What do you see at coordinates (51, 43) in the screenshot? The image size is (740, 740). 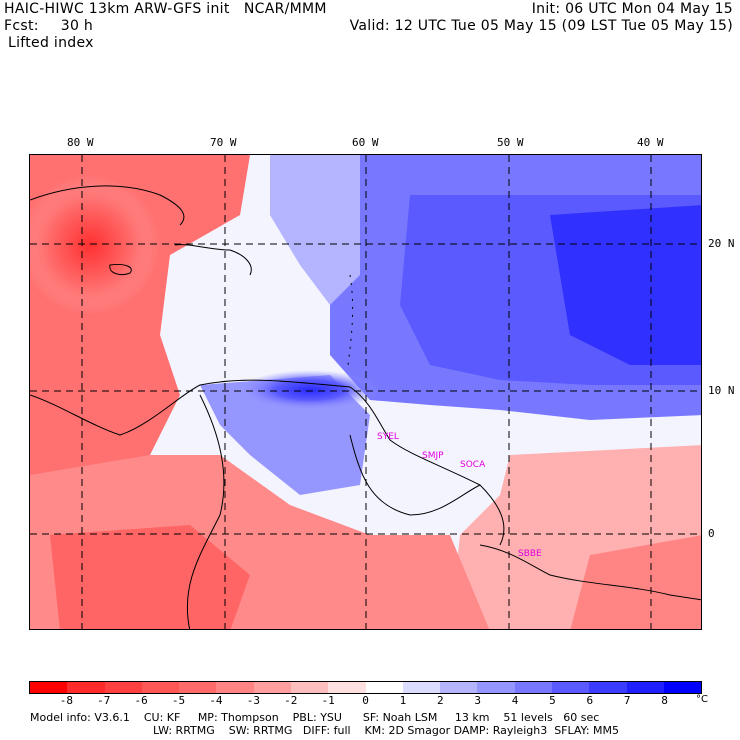 I see `field-name: Lifted index` at bounding box center [51, 43].